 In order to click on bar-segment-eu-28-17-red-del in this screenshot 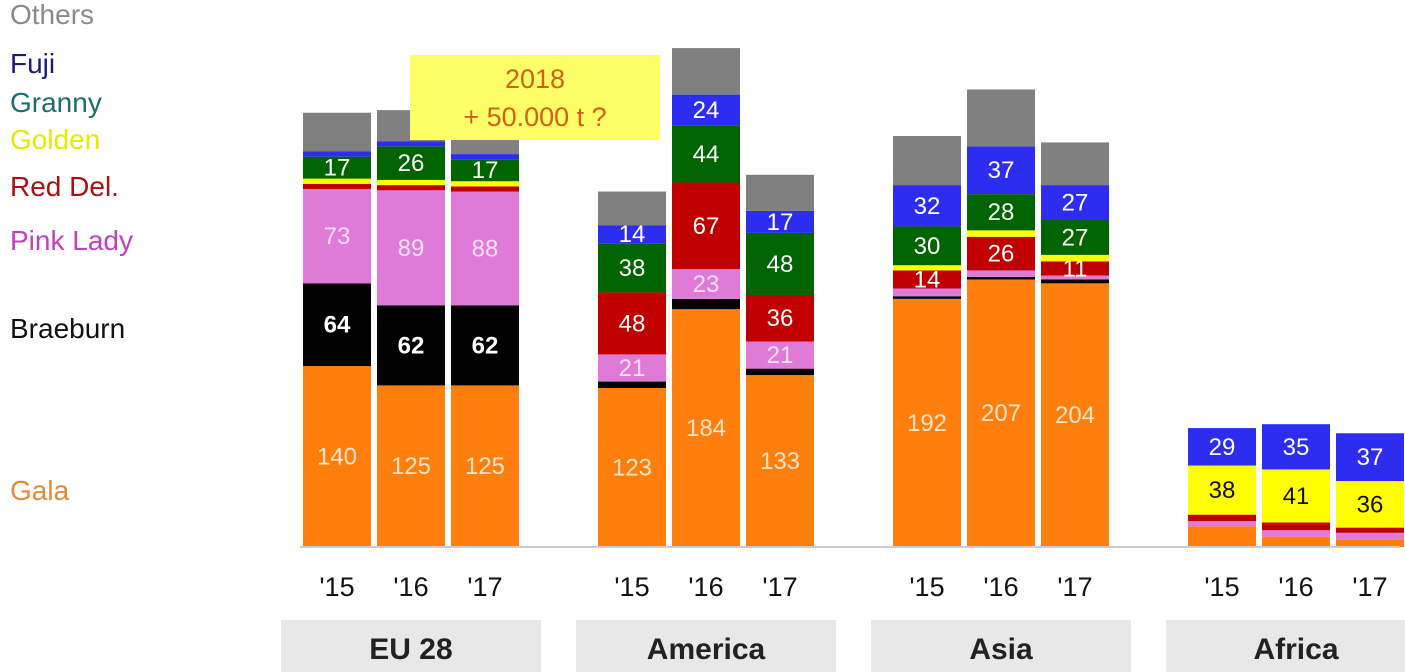, I will do `click(485, 189)`.